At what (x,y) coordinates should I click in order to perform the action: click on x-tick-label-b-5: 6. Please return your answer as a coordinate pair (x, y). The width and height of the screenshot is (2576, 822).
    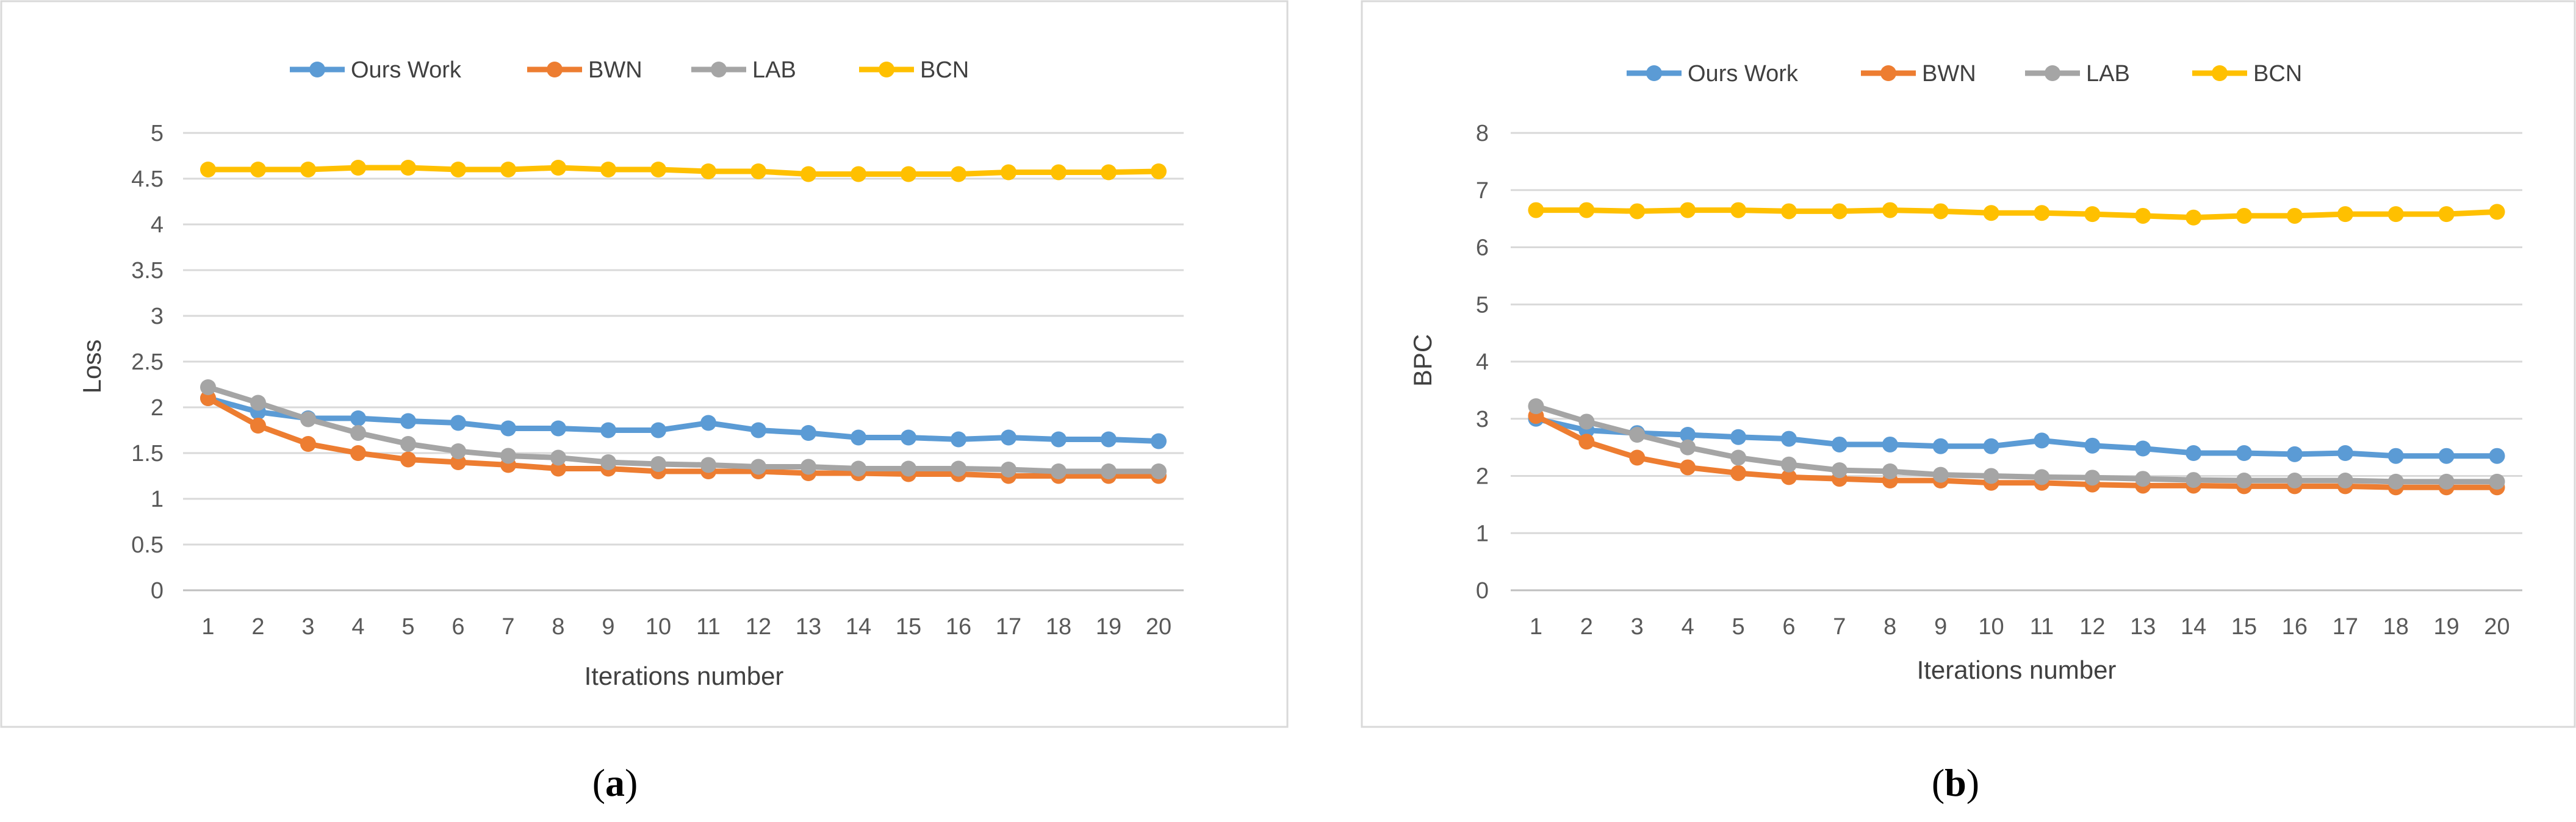
    Looking at the image, I should click on (1788, 627).